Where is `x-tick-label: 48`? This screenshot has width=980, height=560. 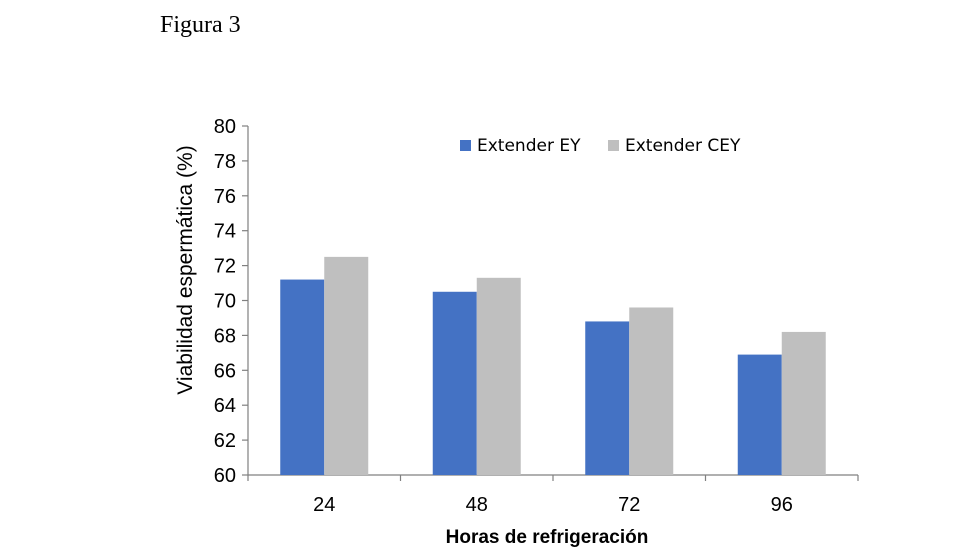 x-tick-label: 48 is located at coordinates (477, 505).